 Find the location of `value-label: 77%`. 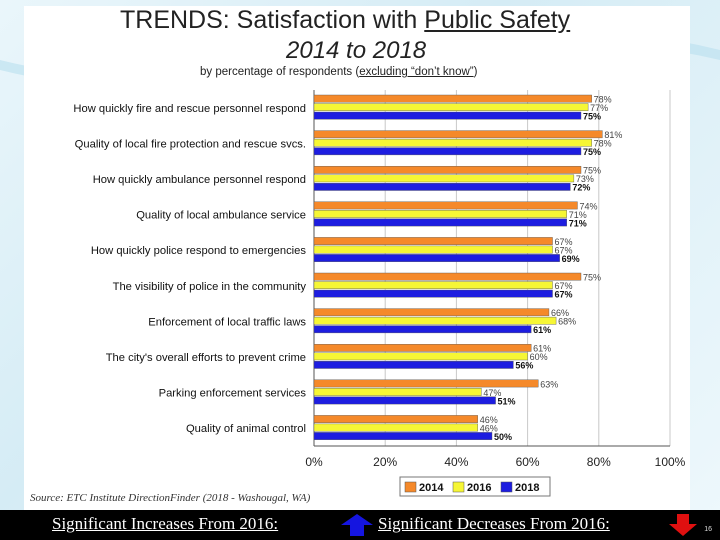

value-label: 77% is located at coordinates (599, 108).